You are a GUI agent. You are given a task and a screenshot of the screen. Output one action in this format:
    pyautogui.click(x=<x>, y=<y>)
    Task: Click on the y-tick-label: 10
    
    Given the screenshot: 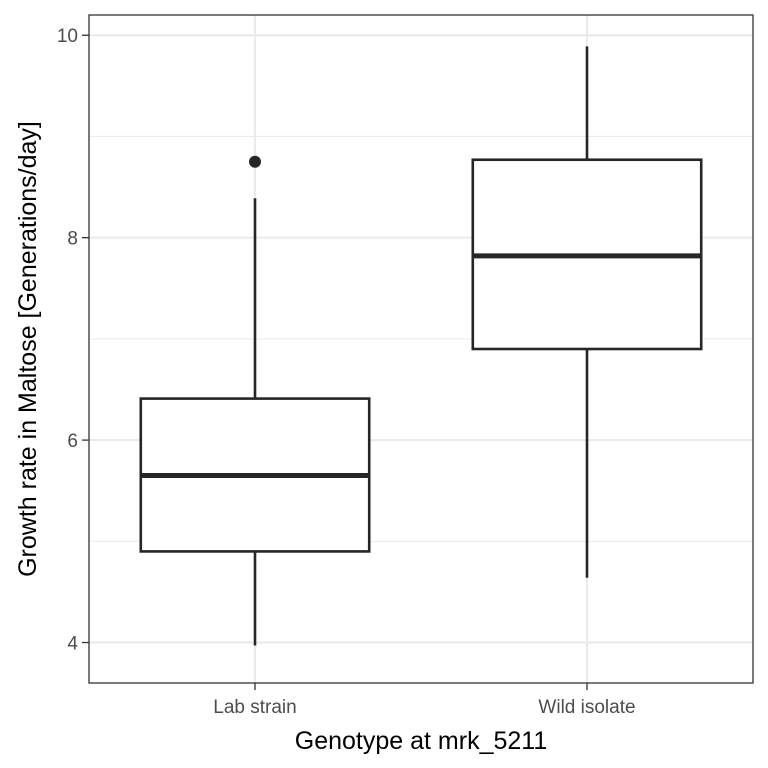 What is the action you would take?
    pyautogui.click(x=67, y=36)
    